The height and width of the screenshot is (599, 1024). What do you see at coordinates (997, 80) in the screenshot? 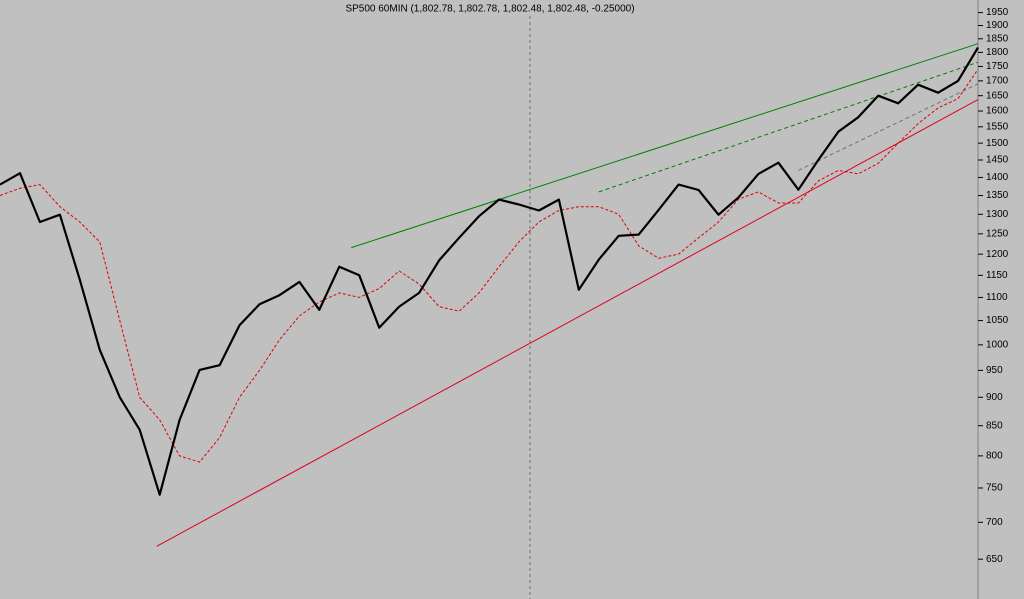
I see `y-tick-label: 1700` at bounding box center [997, 80].